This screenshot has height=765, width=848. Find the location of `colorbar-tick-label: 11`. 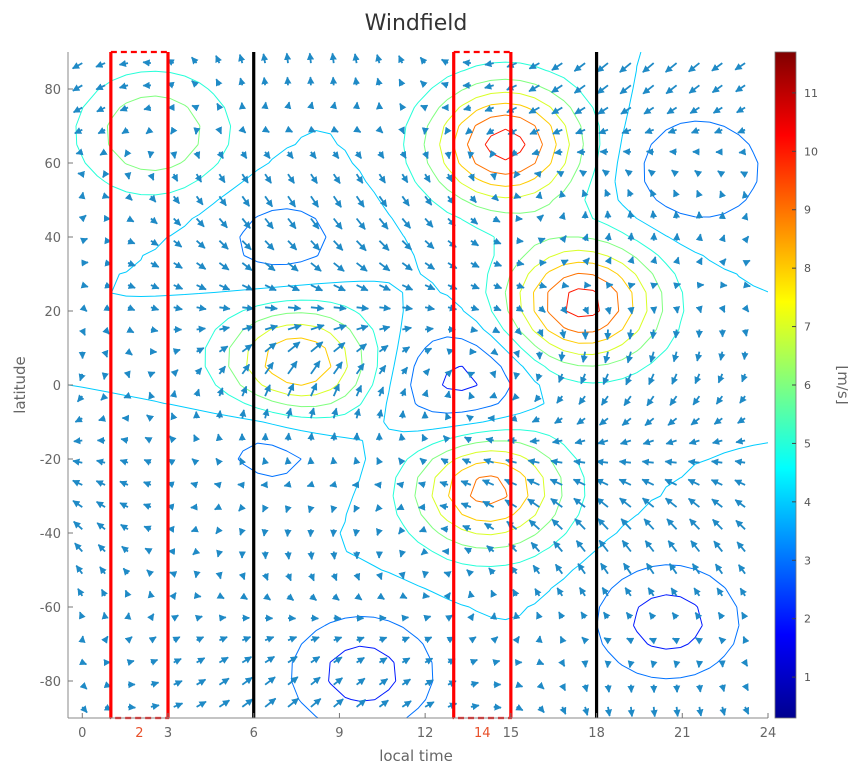

colorbar-tick-label: 11 is located at coordinates (811, 93).